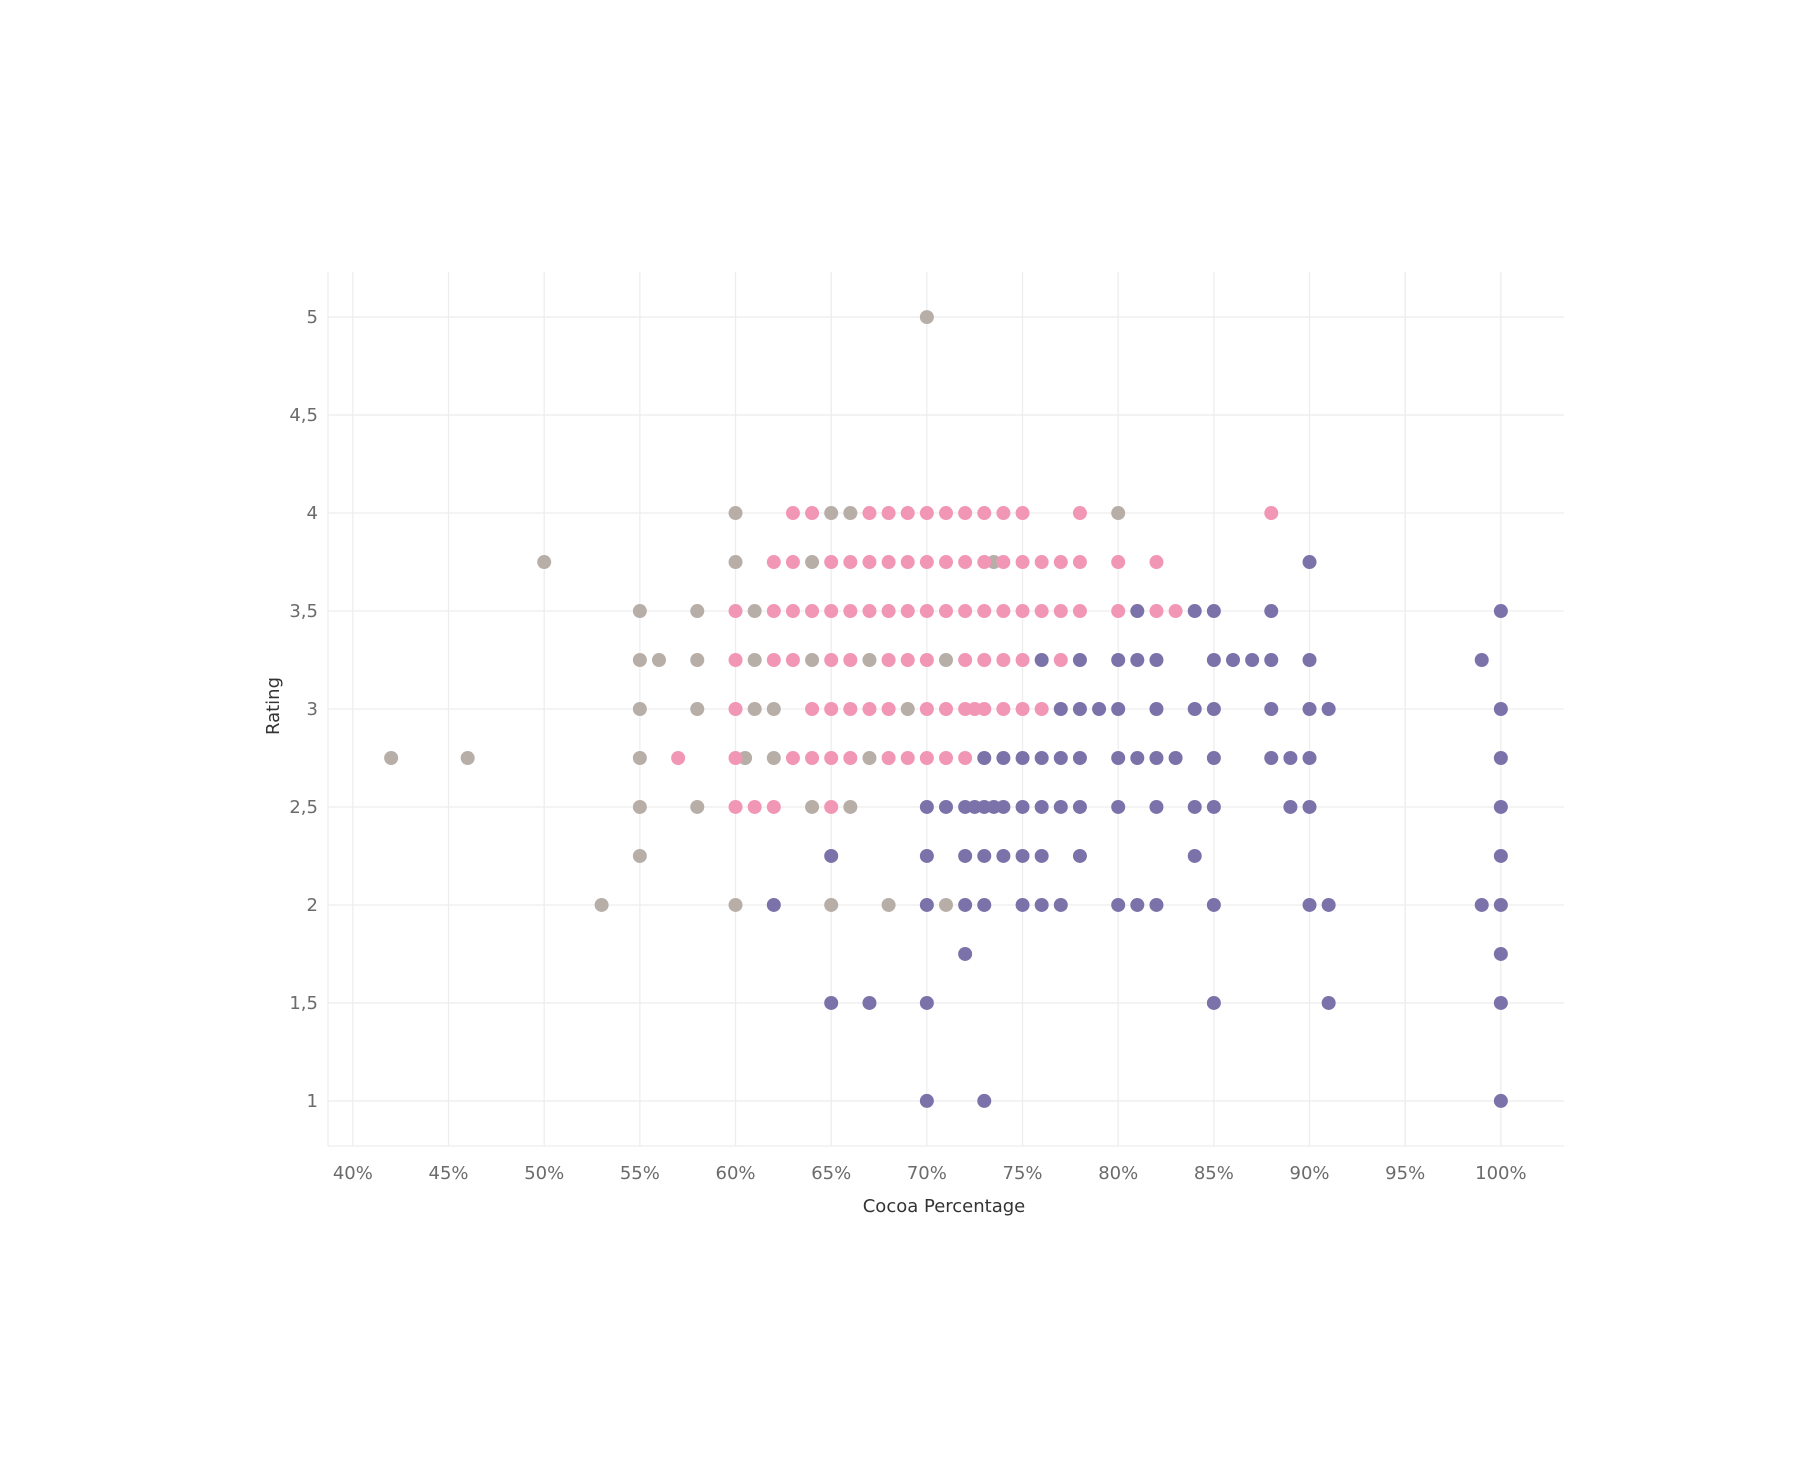 This screenshot has height=1472, width=1818. I want to click on y-axis-title: Rating, so click(273, 706).